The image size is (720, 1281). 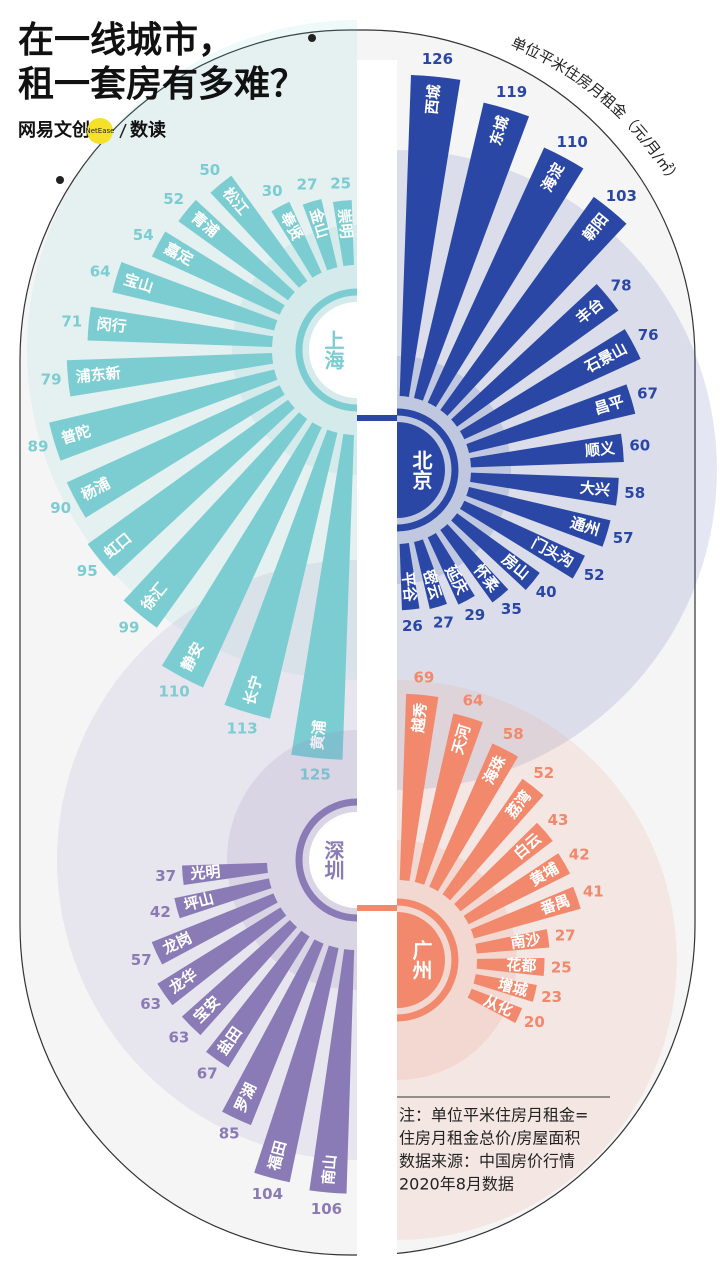 What do you see at coordinates (38, 446) in the screenshot?
I see `value-label: 89` at bounding box center [38, 446].